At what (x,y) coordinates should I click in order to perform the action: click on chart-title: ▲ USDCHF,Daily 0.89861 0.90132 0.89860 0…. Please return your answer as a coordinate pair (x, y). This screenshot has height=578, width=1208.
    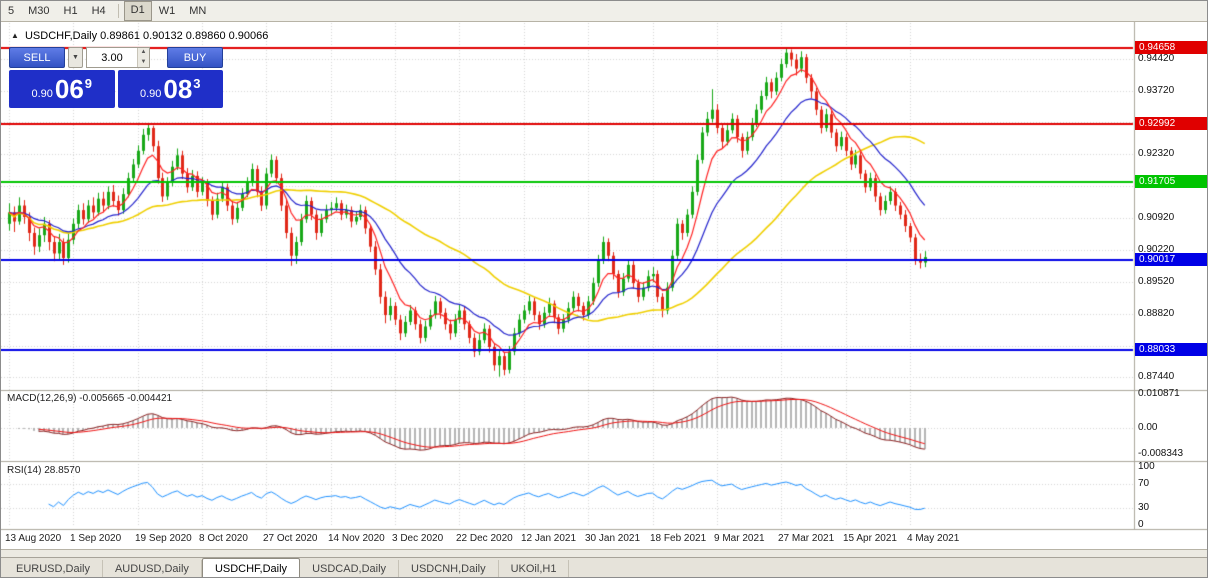
    Looking at the image, I should click on (139, 36).